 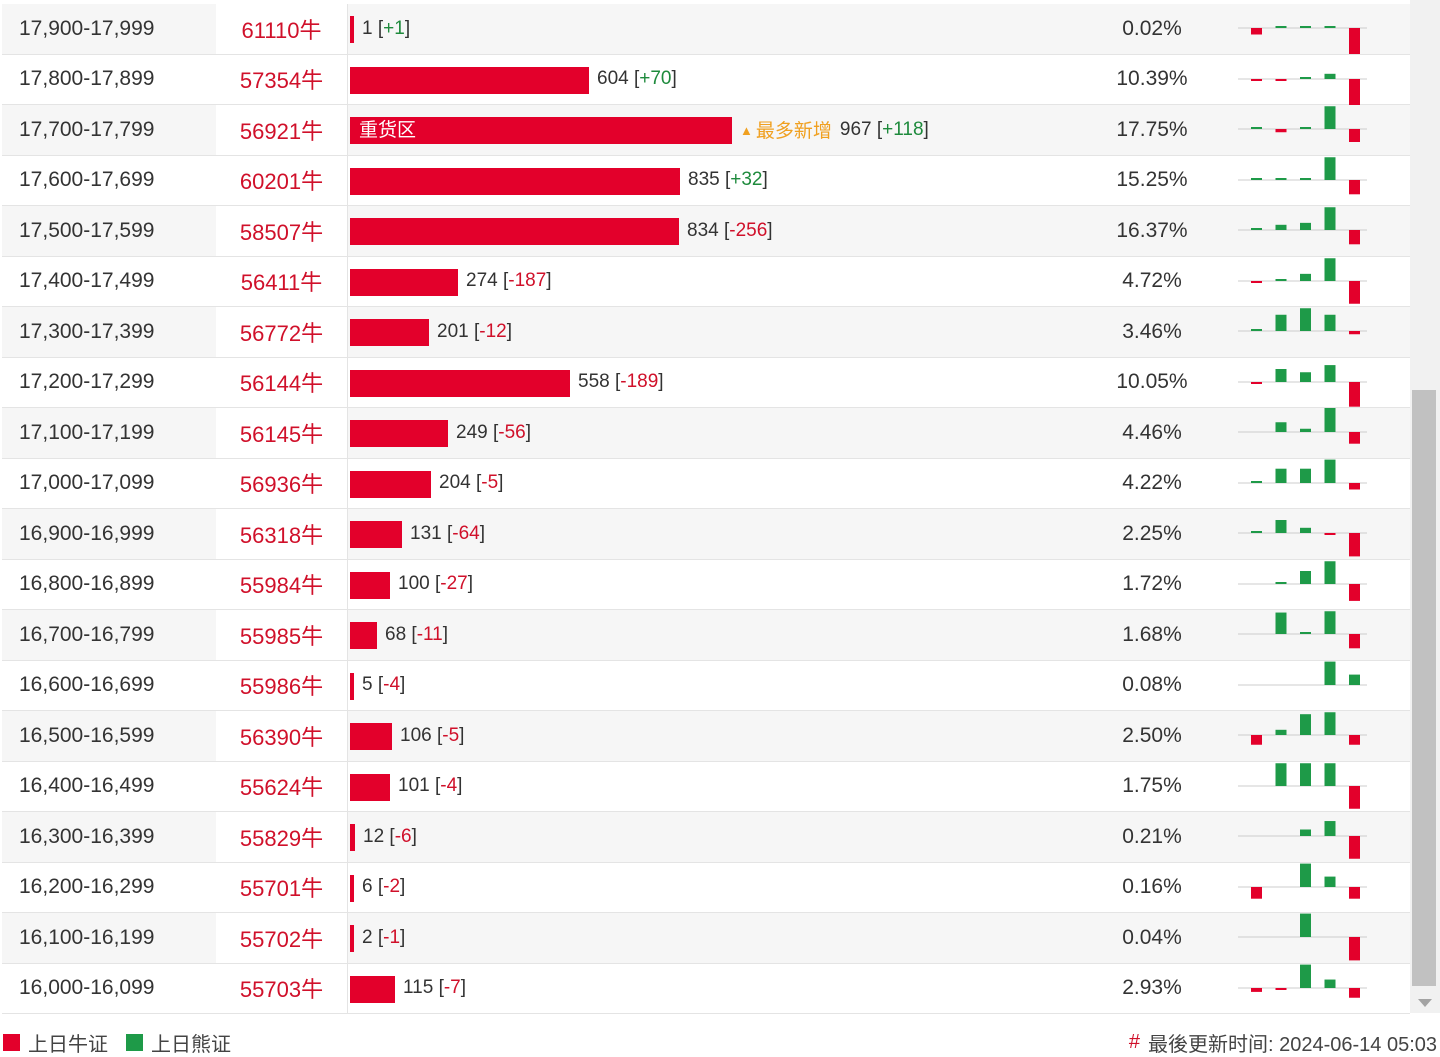 I want to click on count-info: 204 [-5], so click(x=471, y=483).